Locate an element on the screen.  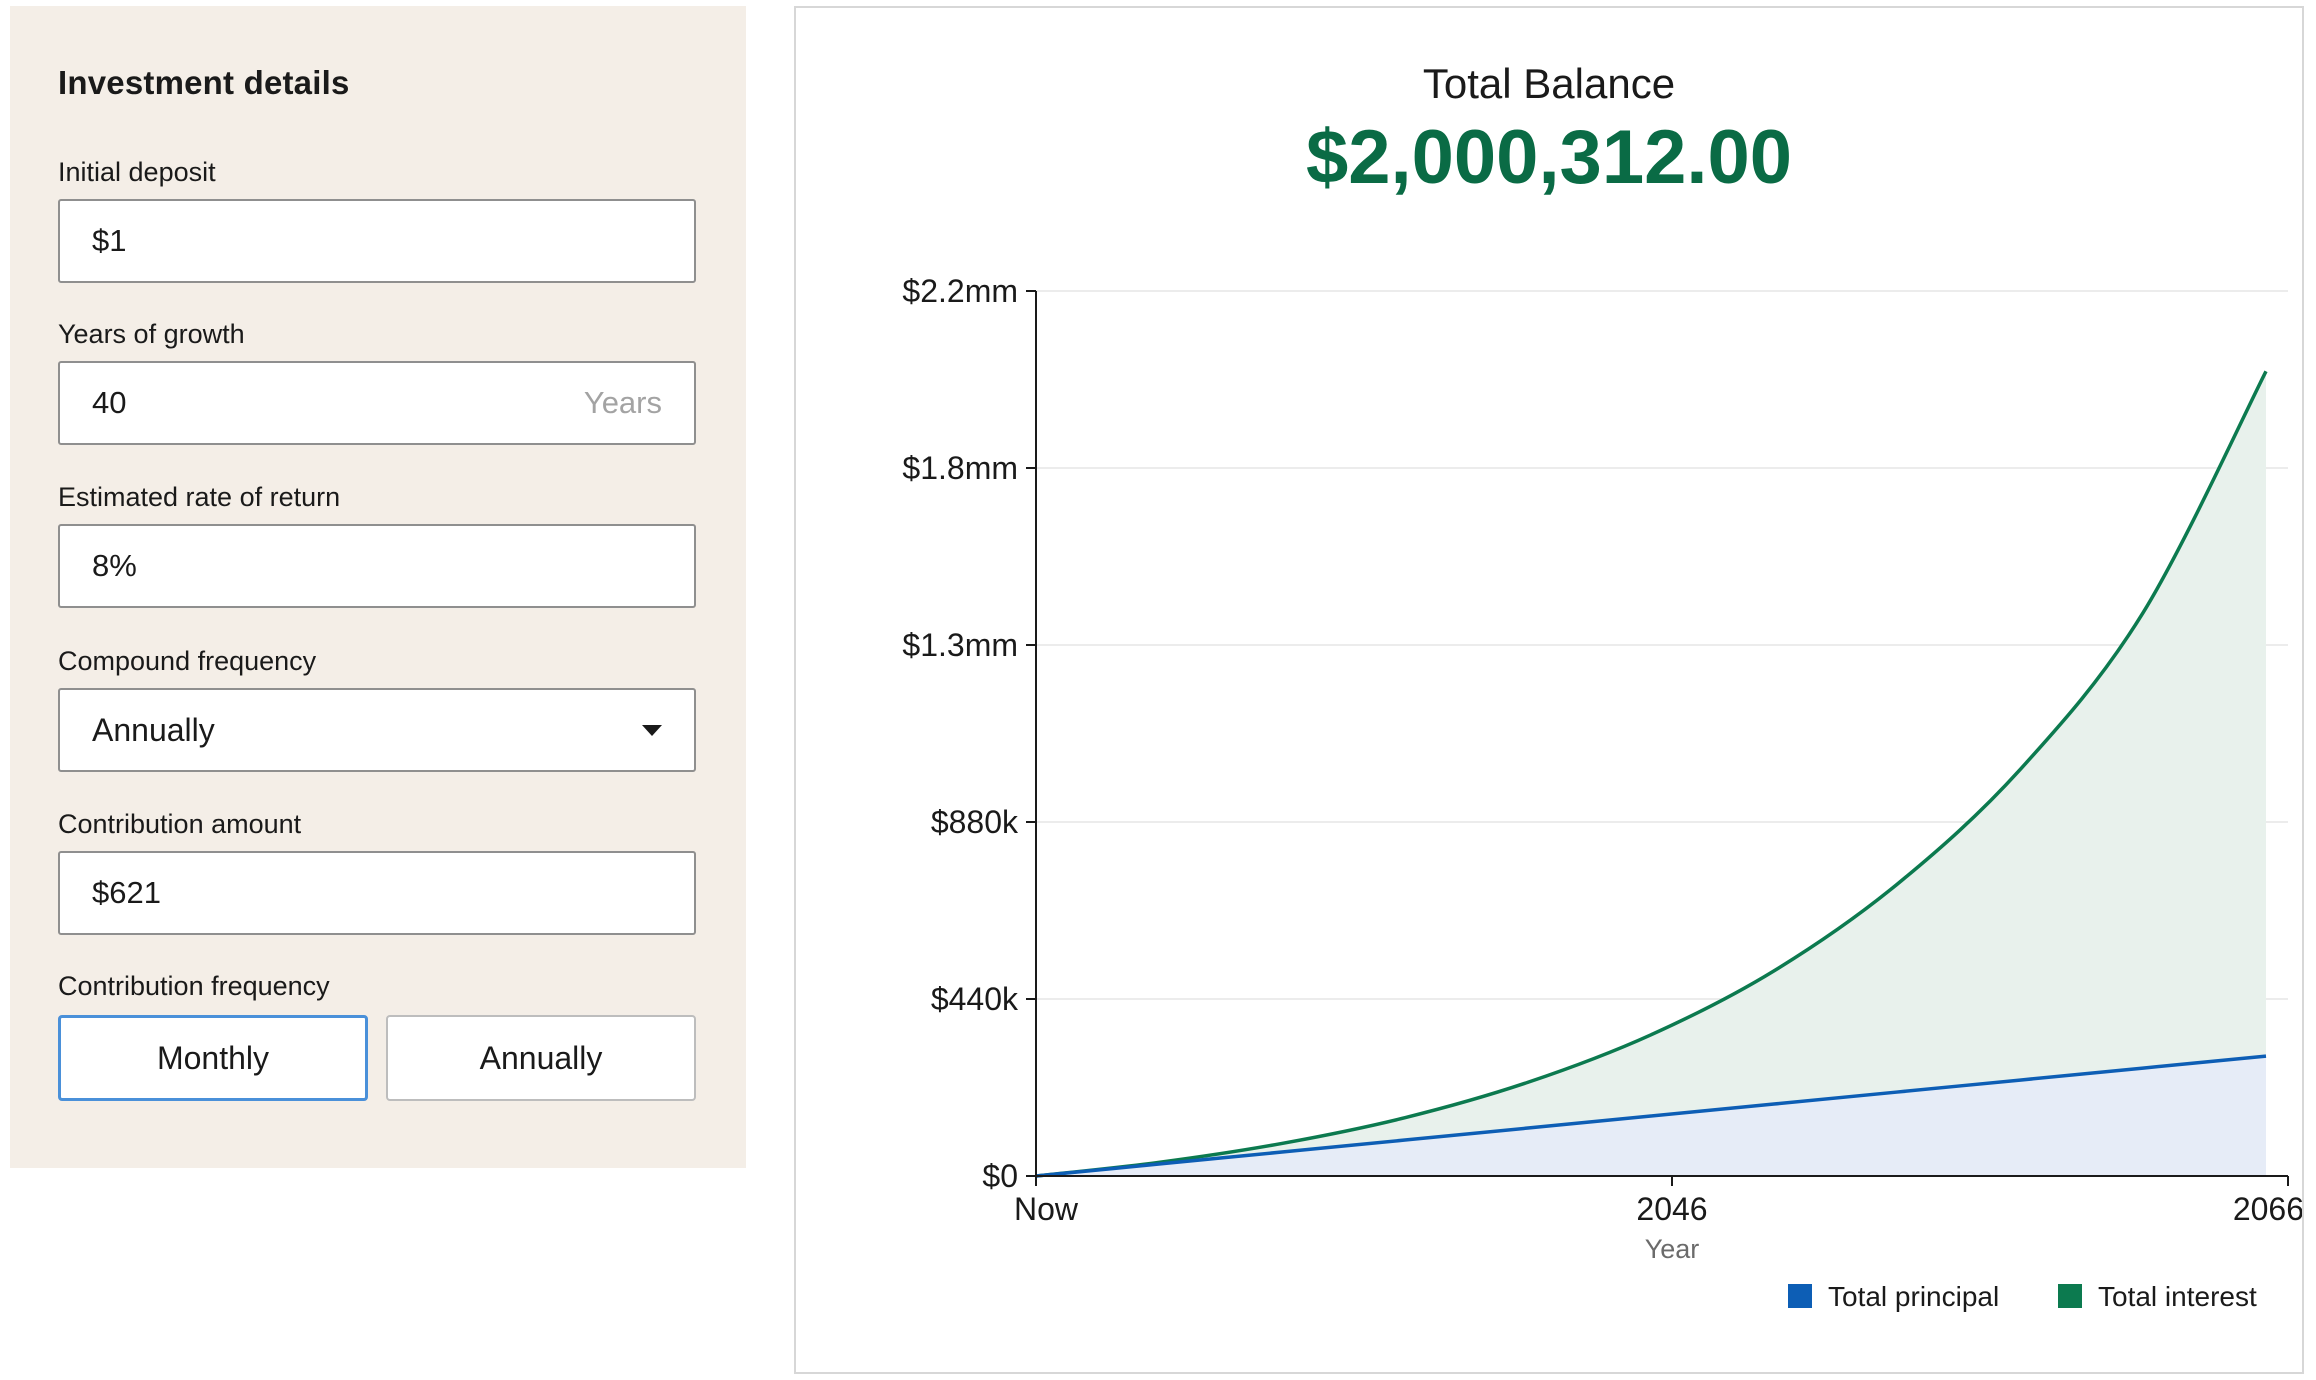
years-label: Years of growth is located at coordinates (151, 334).